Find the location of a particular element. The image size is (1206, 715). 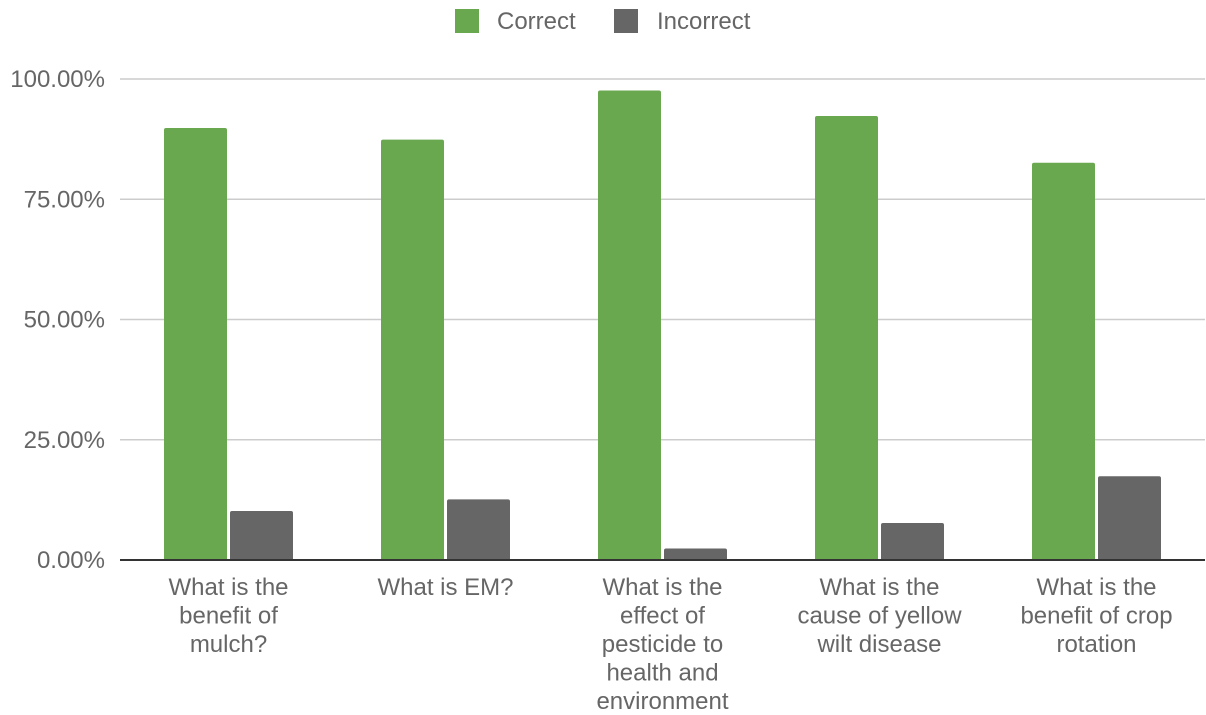

legend-label-correct: Correct is located at coordinates (536, 21).